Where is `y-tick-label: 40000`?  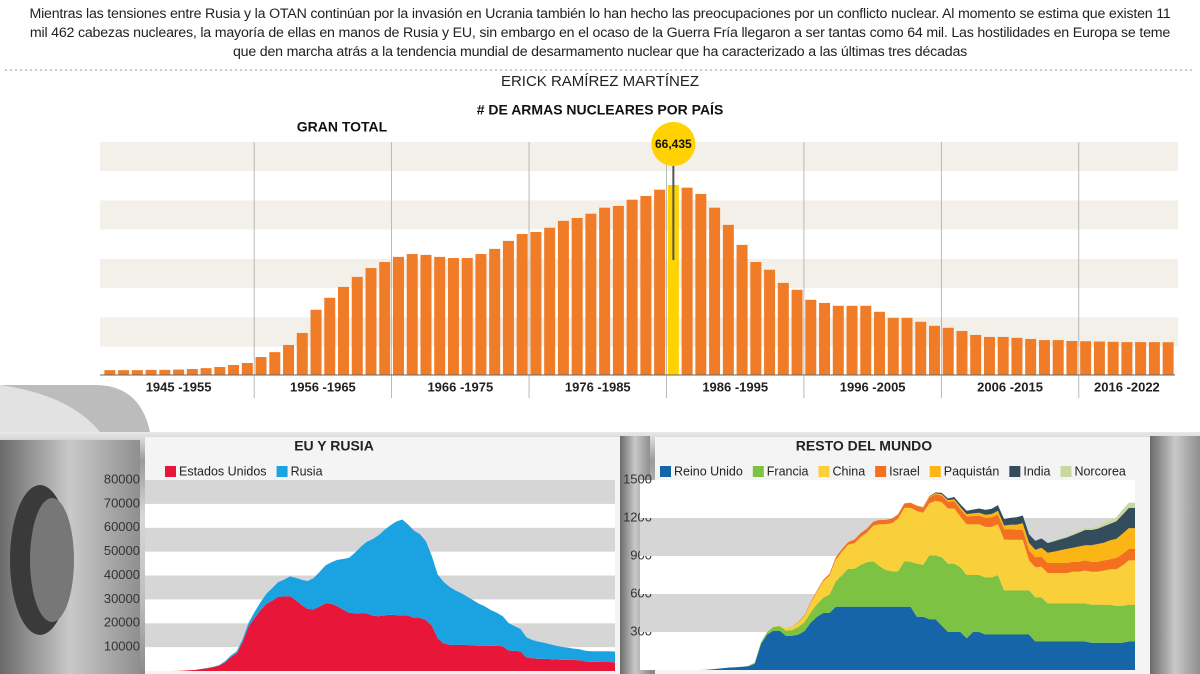
y-tick-label: 40000 is located at coordinates (122, 574).